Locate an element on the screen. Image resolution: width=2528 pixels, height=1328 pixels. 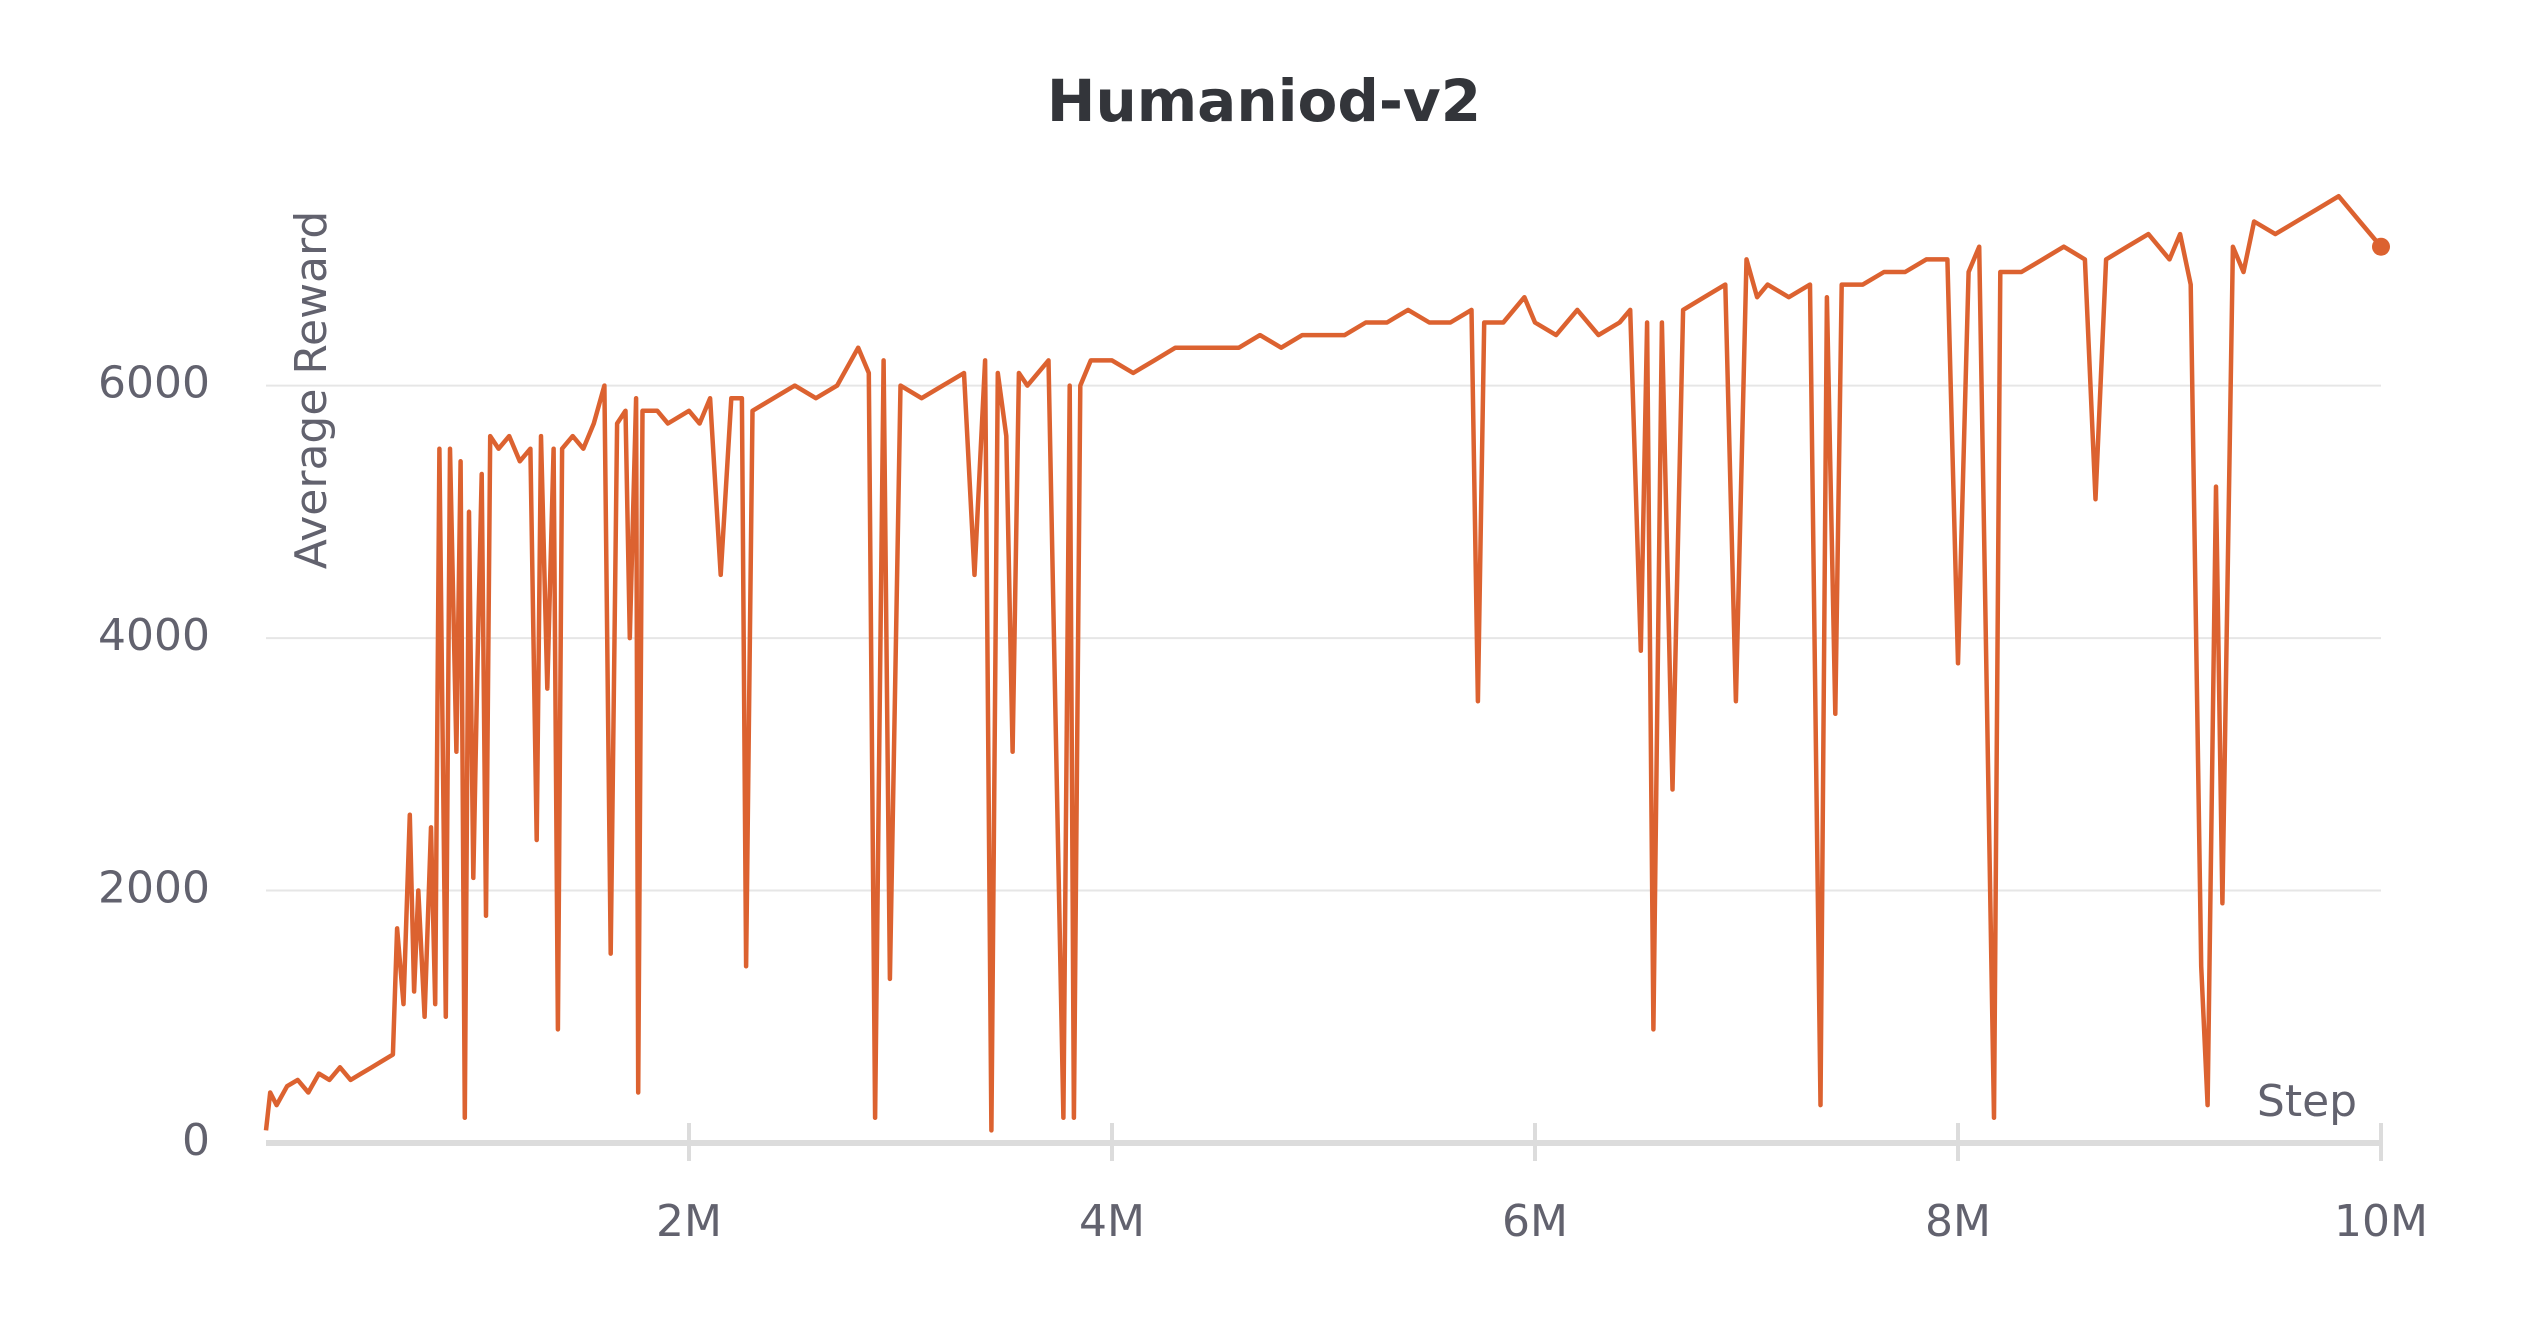
x-tick-label: 2M is located at coordinates (689, 1221).